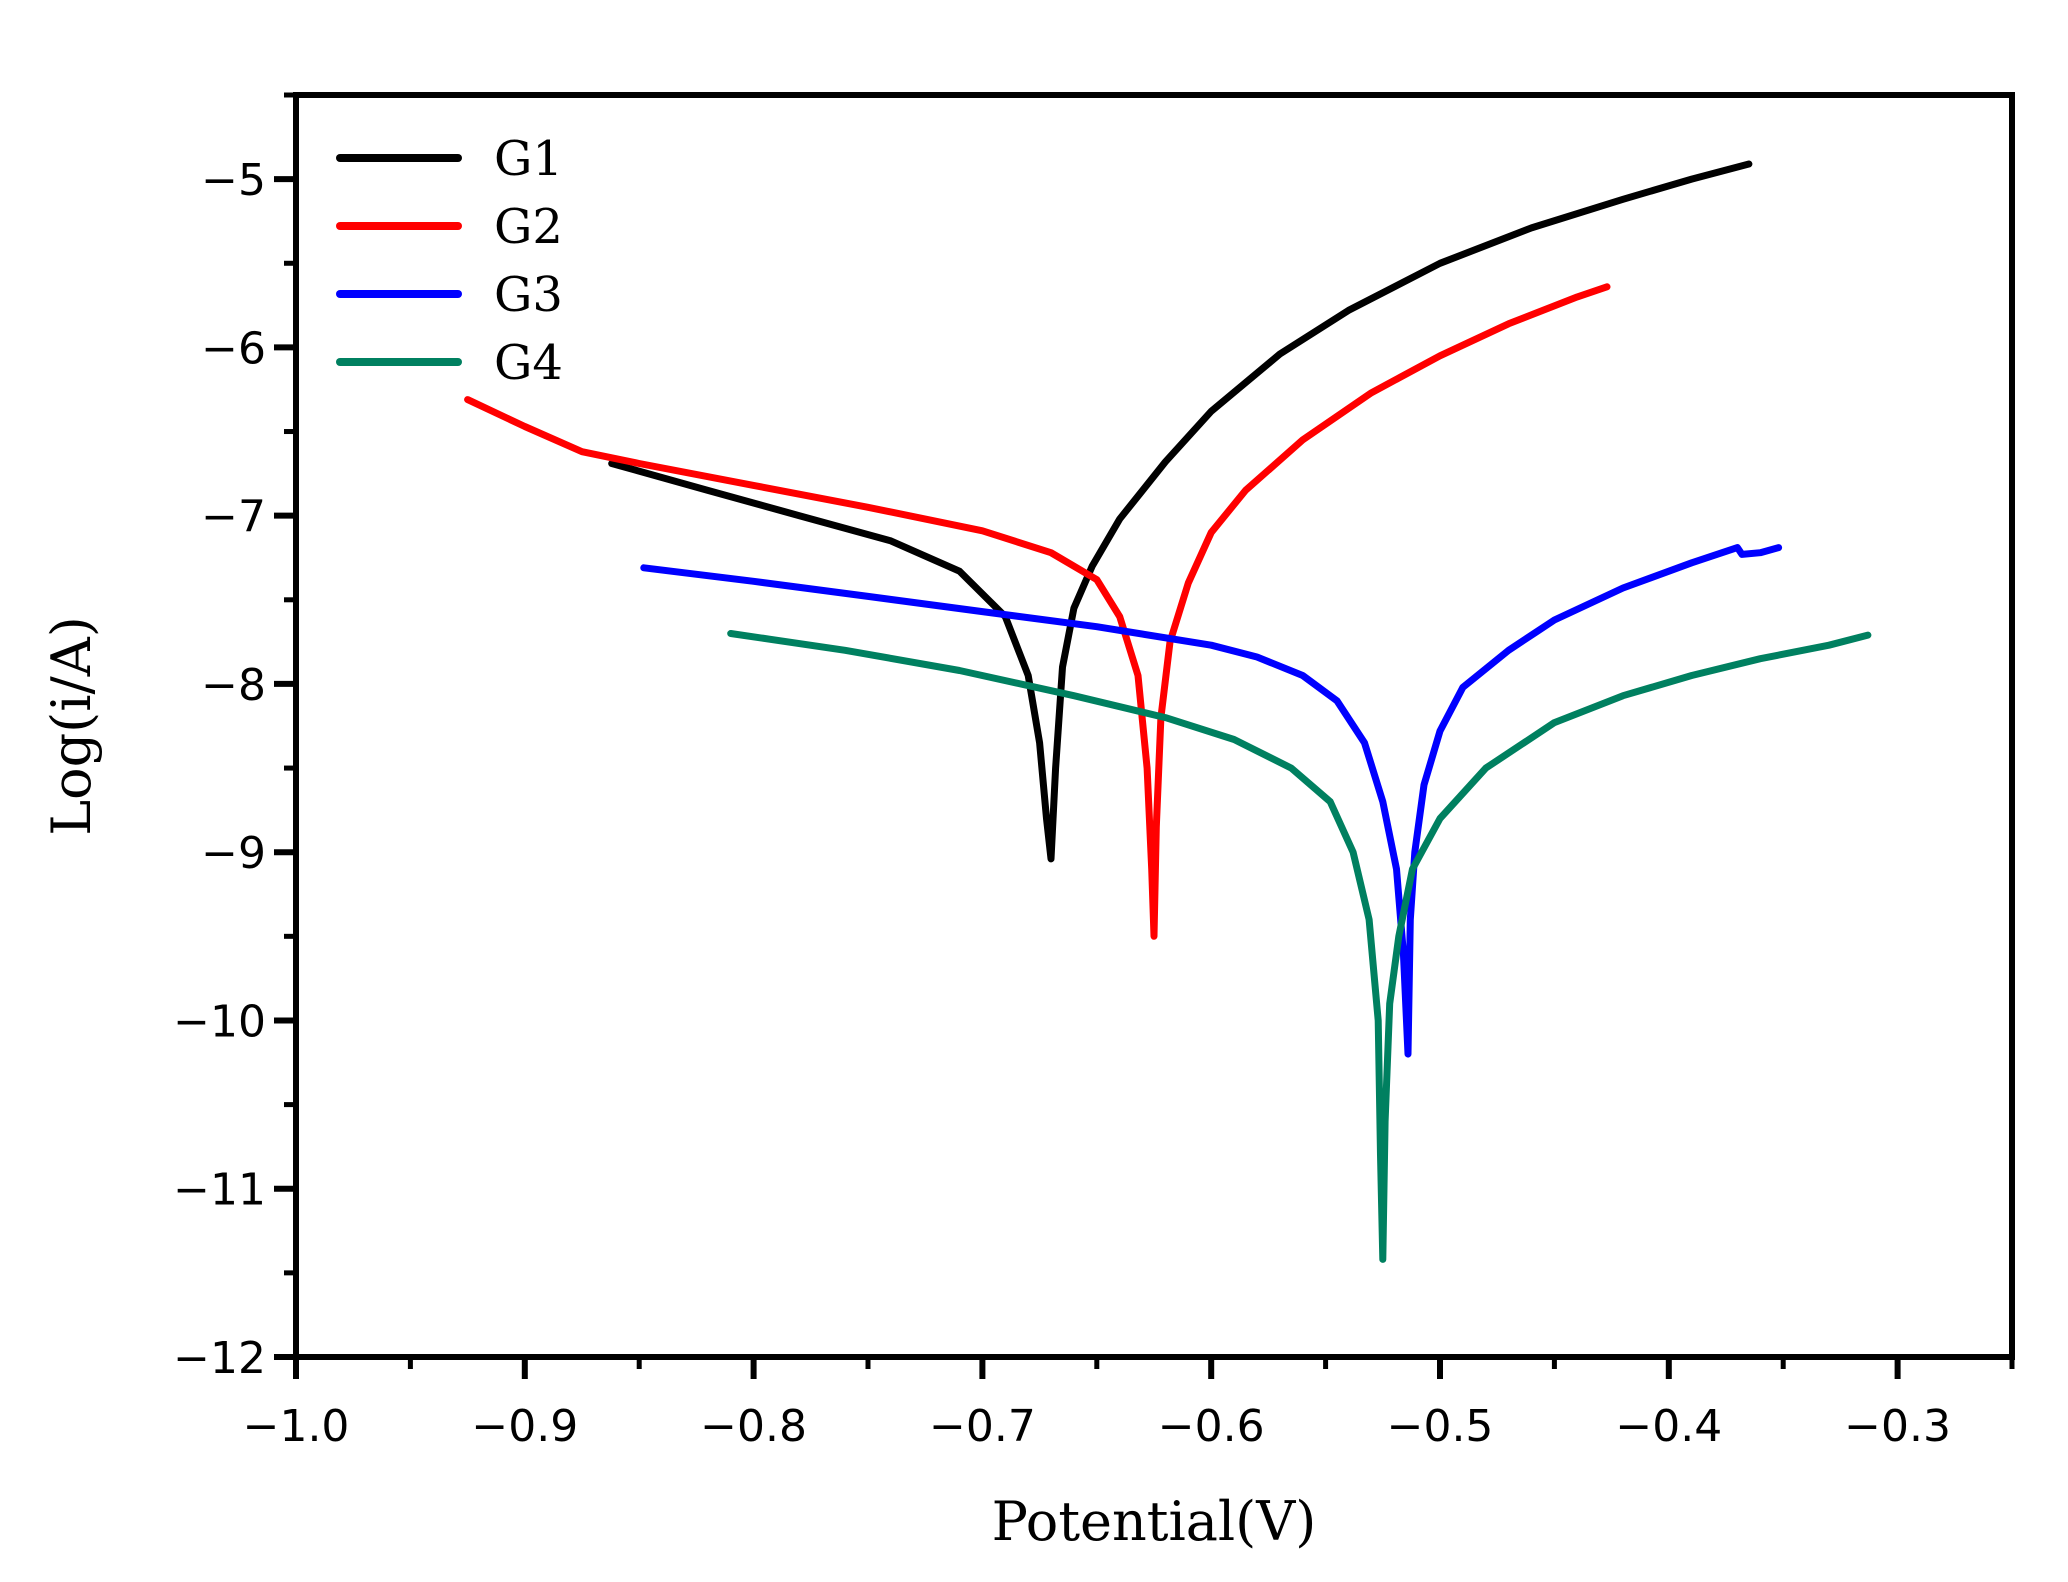 Image resolution: width=2068 pixels, height=1582 pixels. Describe the element at coordinates (1668, 1426) in the screenshot. I see `x-tick-label: −0.4` at that location.